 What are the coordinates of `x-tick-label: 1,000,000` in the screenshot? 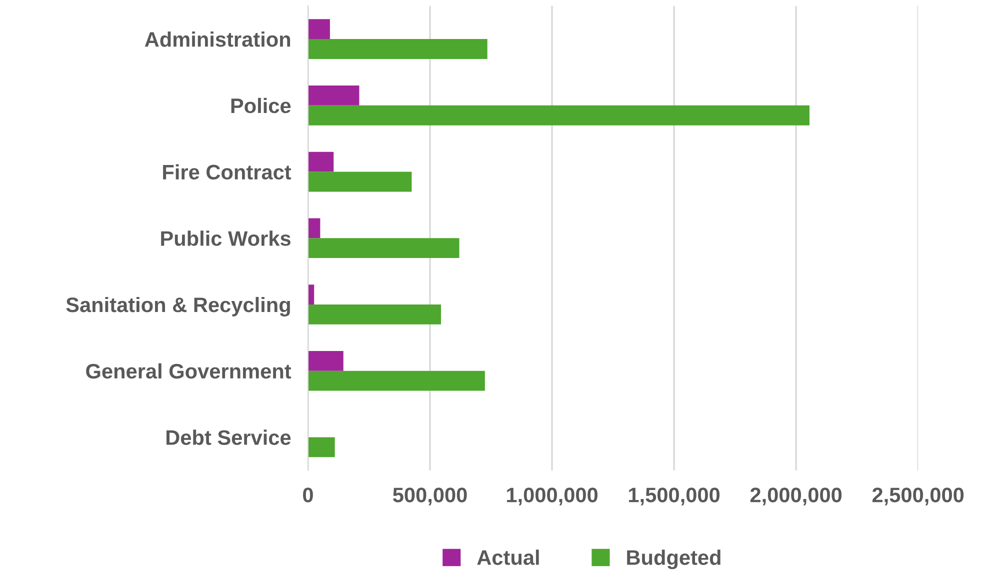 It's located at (552, 497).